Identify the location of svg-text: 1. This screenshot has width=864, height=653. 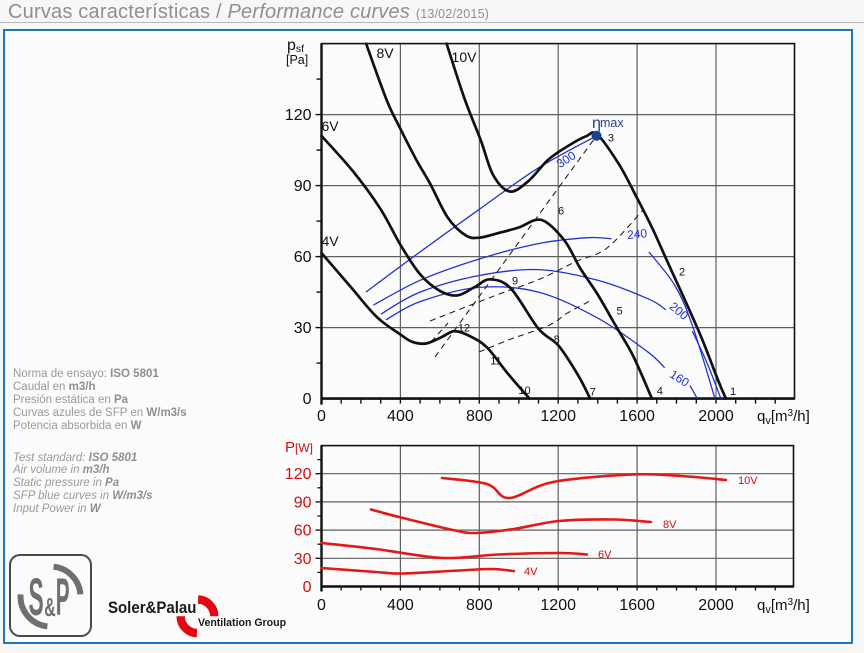
(733, 392).